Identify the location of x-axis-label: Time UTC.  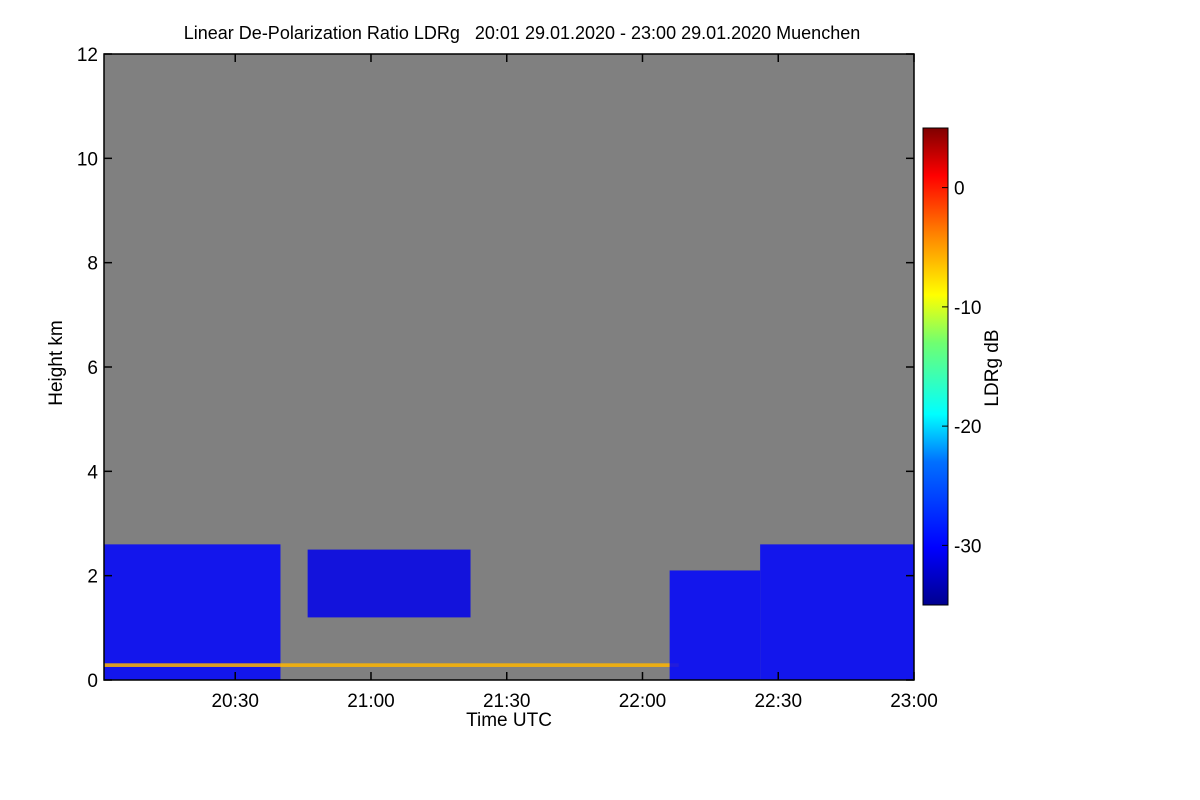
(509, 720).